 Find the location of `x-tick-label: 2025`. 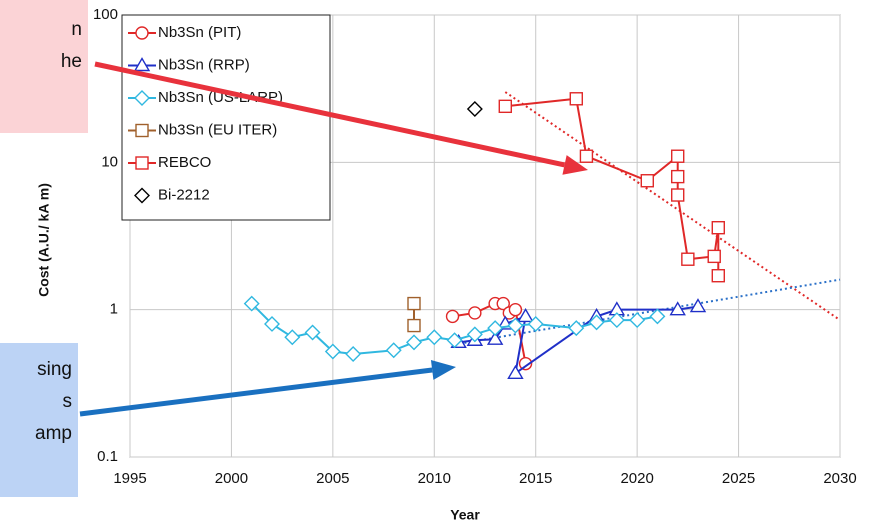

x-tick-label: 2025 is located at coordinates (738, 478).